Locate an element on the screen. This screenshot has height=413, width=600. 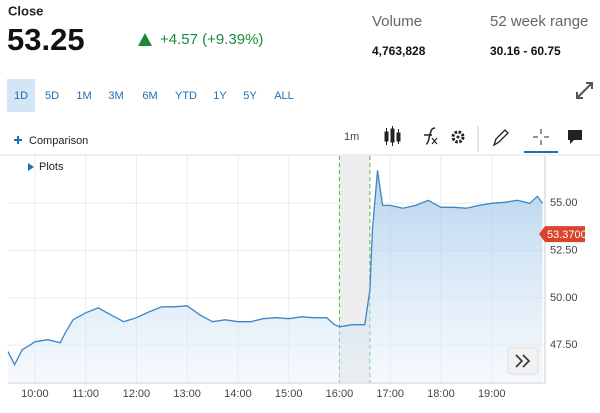
function-icon is located at coordinates (431, 136).